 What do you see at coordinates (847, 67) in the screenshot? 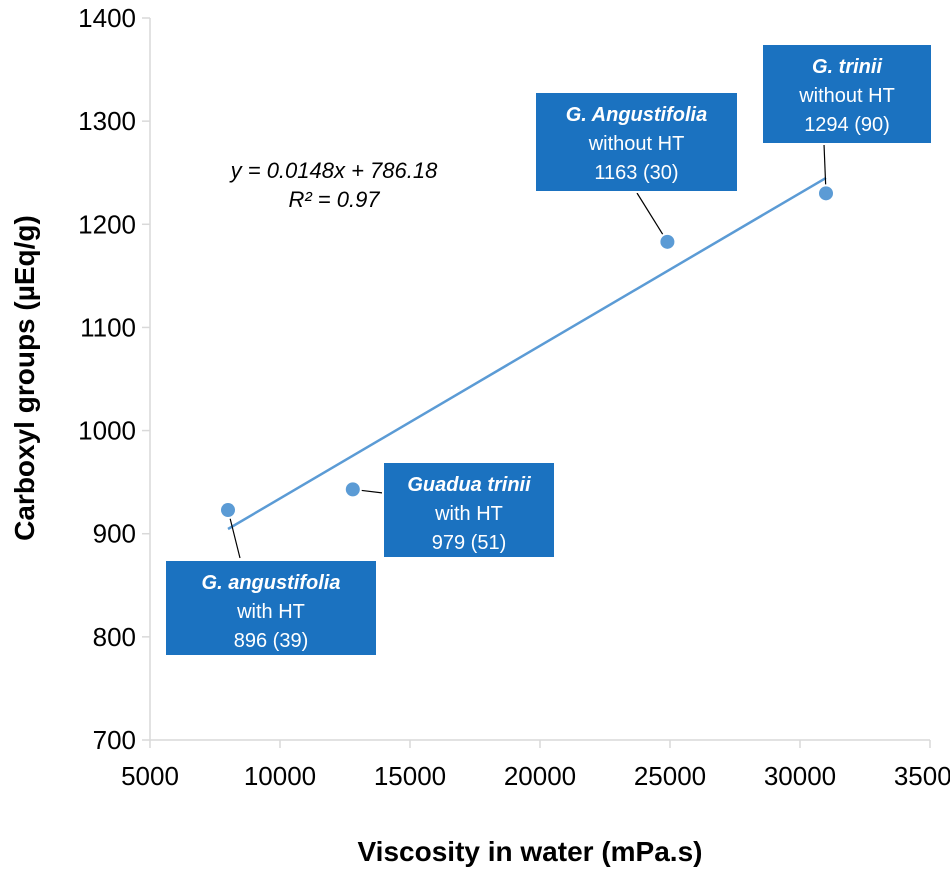
I see `annotation-title: G. trinii` at bounding box center [847, 67].